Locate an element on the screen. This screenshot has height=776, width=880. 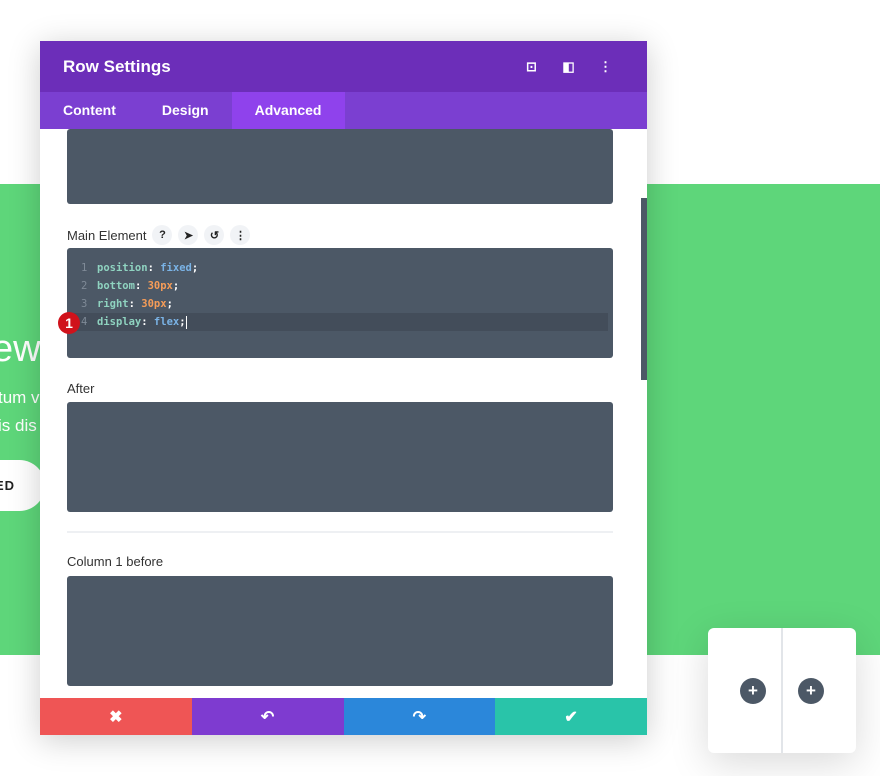
code-line-current: 1 4 display: flex; is located at coordinates (333, 323).